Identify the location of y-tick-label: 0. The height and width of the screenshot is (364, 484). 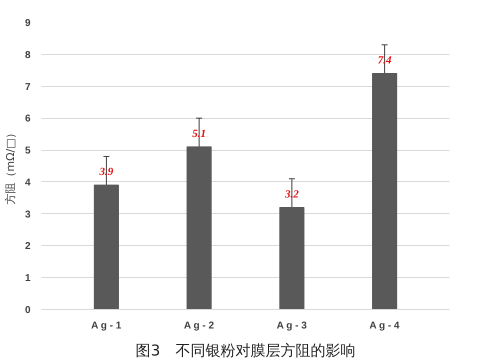
(27, 310).